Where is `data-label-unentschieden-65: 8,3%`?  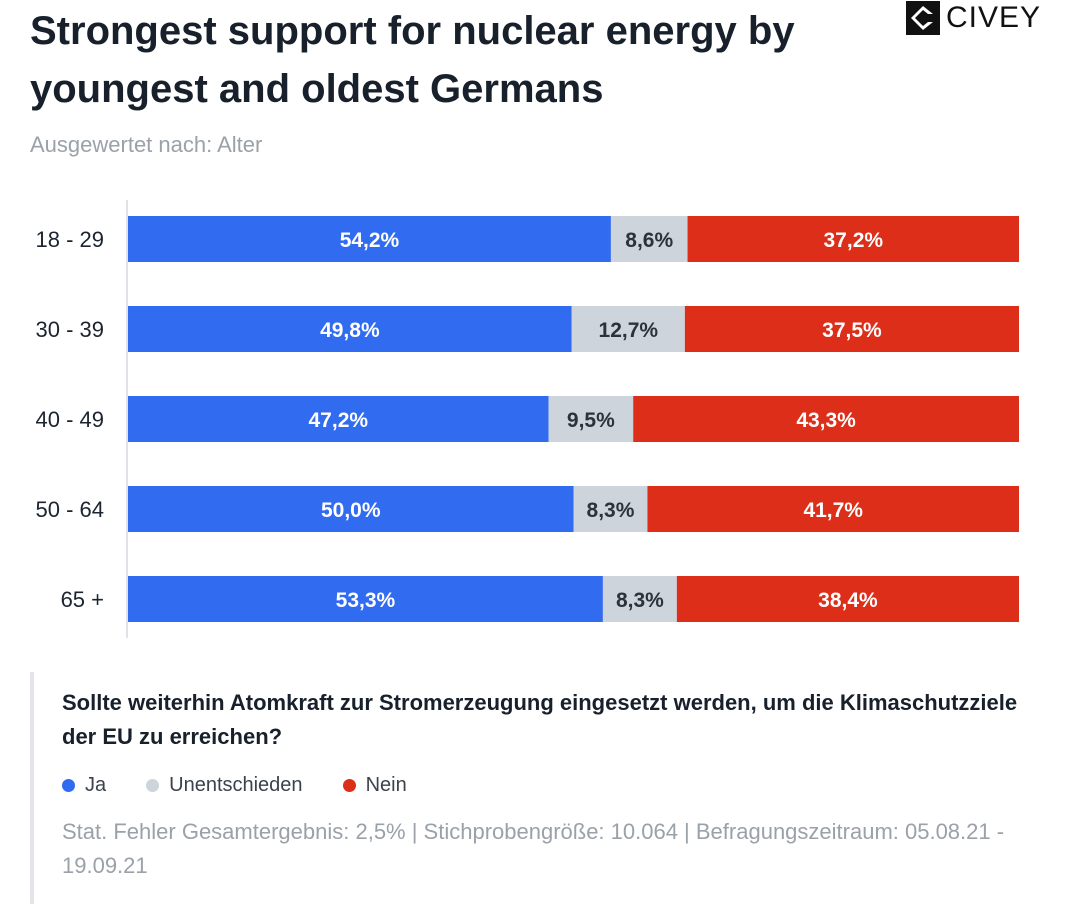
data-label-unentschieden-65: 8,3% is located at coordinates (640, 600).